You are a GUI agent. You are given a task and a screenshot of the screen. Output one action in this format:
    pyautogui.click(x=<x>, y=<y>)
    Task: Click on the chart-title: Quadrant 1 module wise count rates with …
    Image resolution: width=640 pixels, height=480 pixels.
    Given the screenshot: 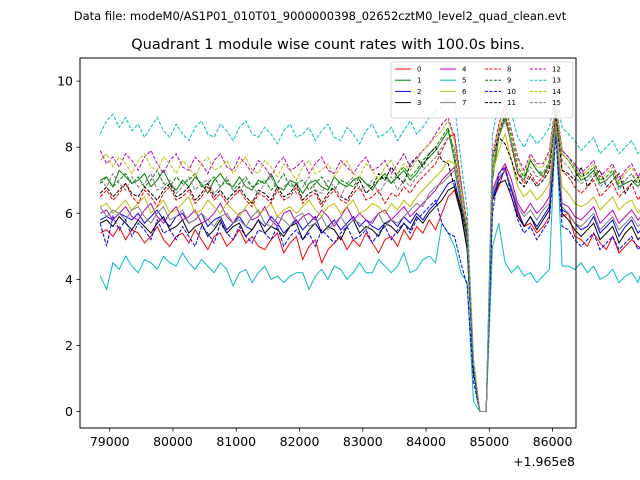 What is the action you would take?
    pyautogui.click(x=328, y=45)
    